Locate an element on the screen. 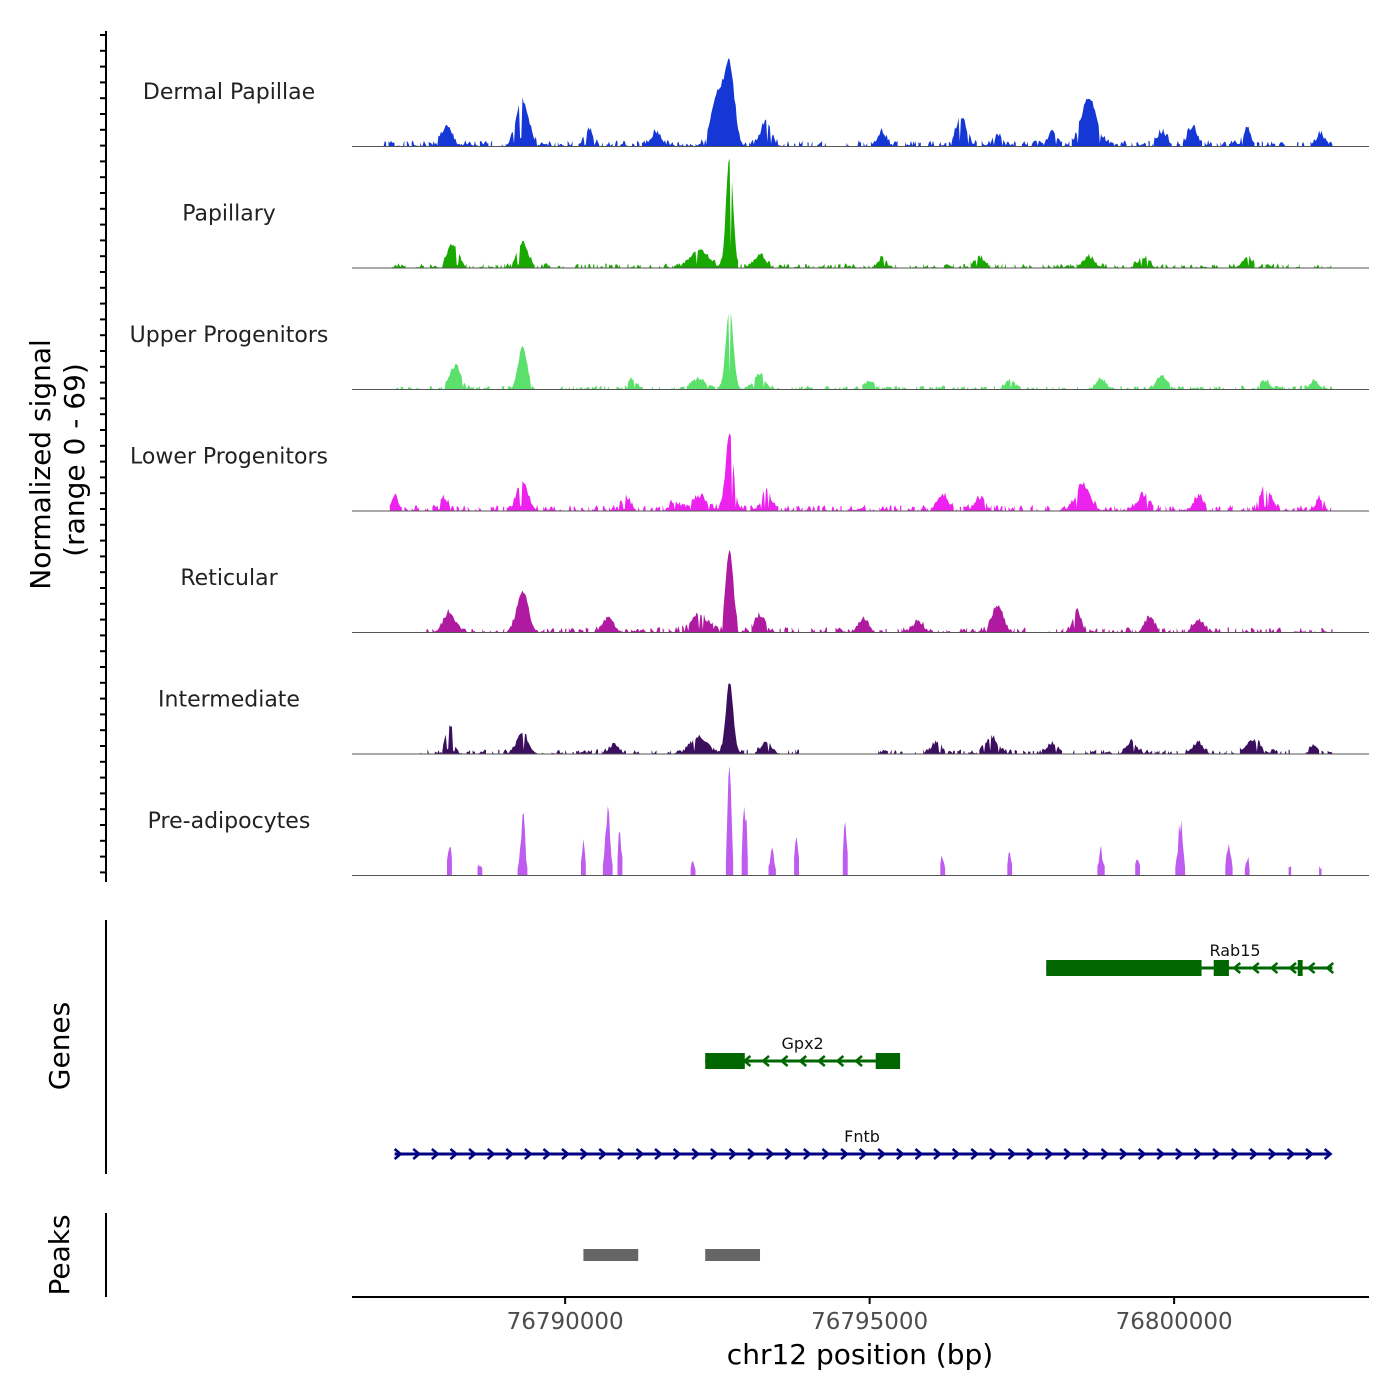 This screenshot has height=1400, width=1400. gene-annotation-track: Rab15 Gpx2 Fntb is located at coordinates (864, 1050).